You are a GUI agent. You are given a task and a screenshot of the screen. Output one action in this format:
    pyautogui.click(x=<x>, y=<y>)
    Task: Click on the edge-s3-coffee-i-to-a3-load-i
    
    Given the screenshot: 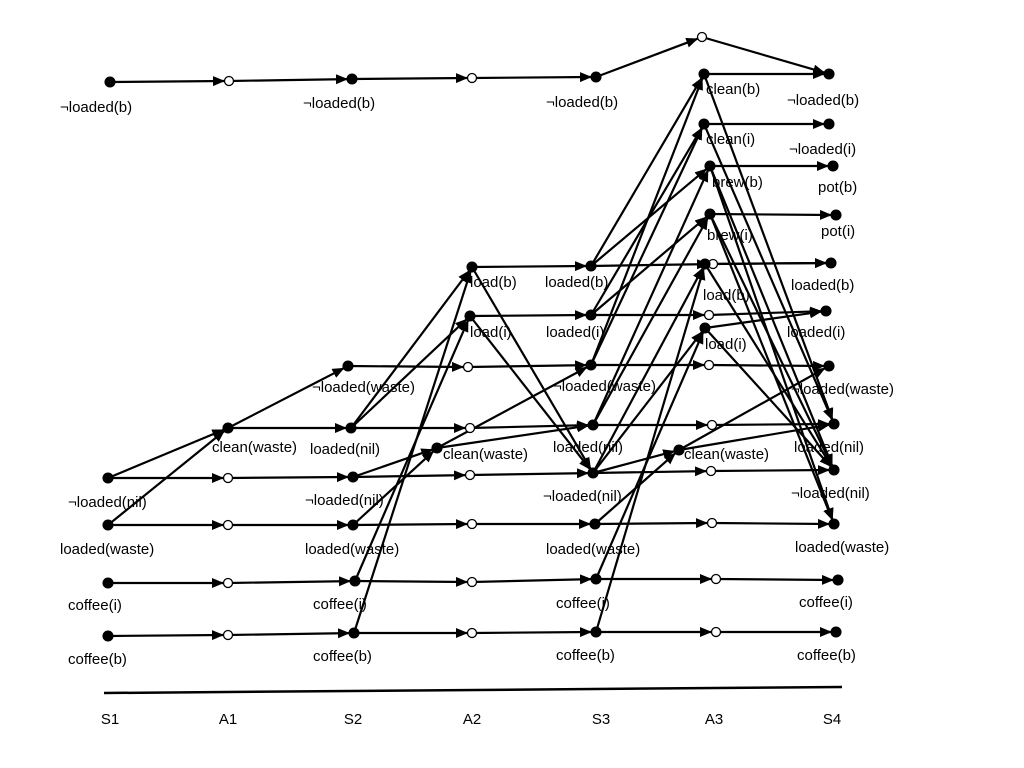 What is the action you would take?
    pyautogui.click(x=649, y=455)
    